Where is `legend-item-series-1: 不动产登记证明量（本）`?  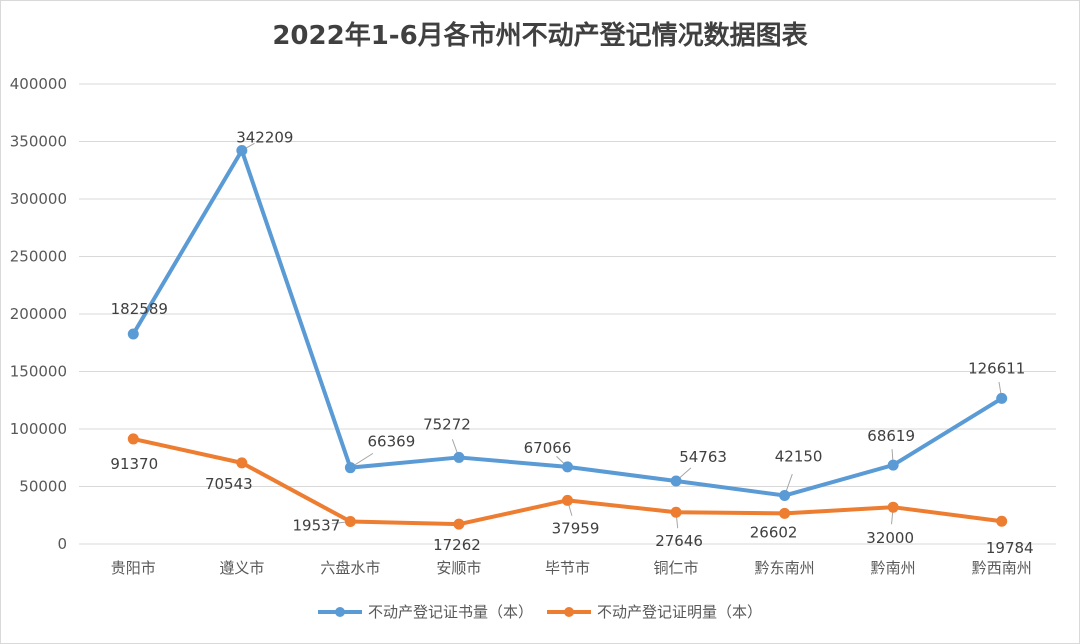
legend-item-series-1: 不动产登记证明量（本） is located at coordinates (654, 611).